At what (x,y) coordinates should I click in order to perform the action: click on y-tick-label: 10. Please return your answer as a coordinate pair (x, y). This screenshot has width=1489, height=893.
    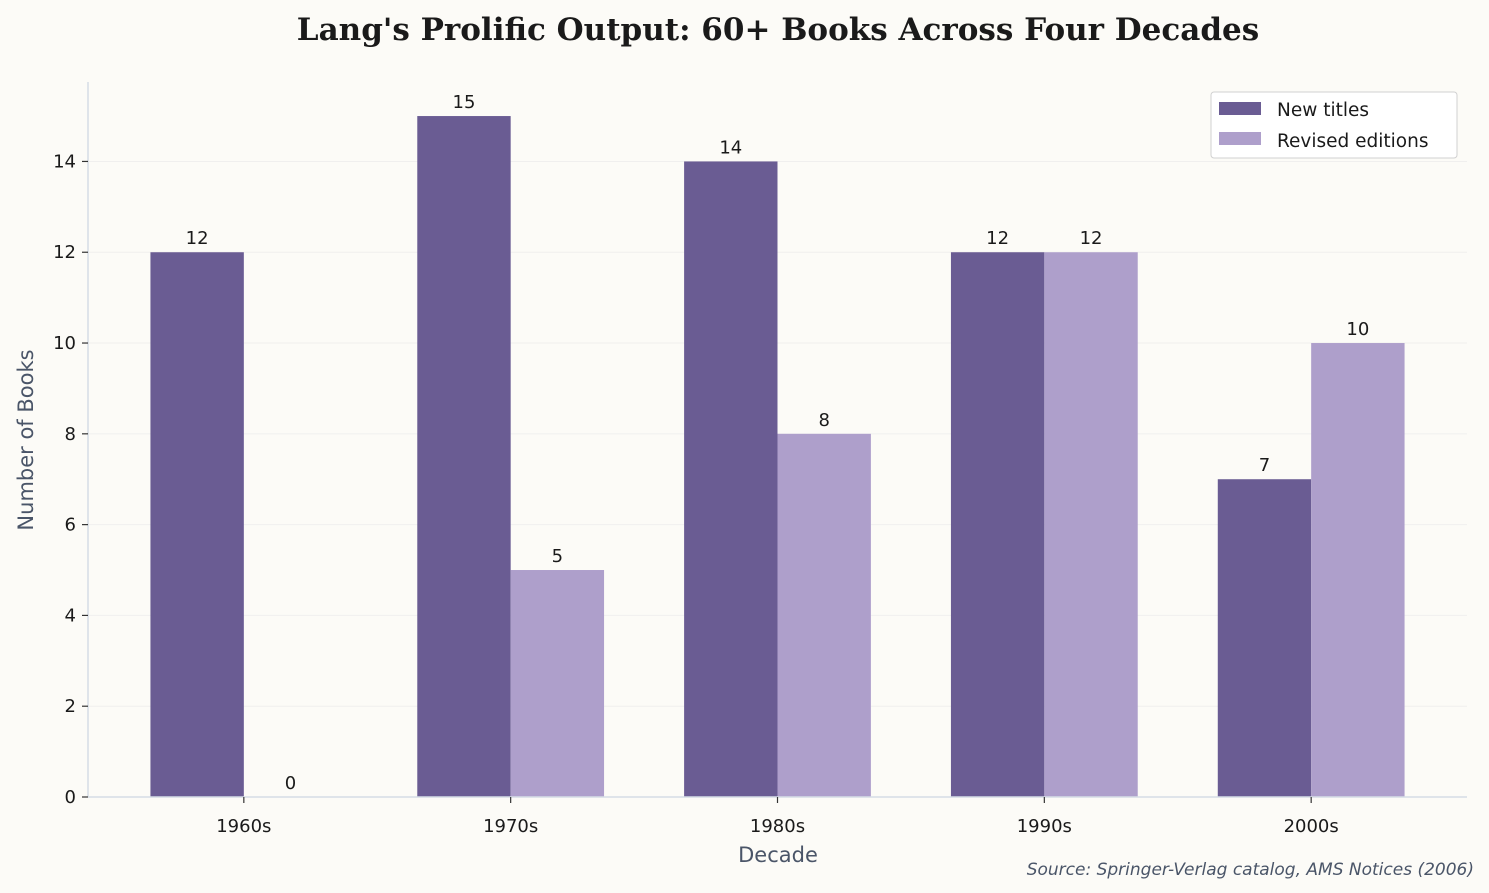
    Looking at the image, I should click on (64, 343).